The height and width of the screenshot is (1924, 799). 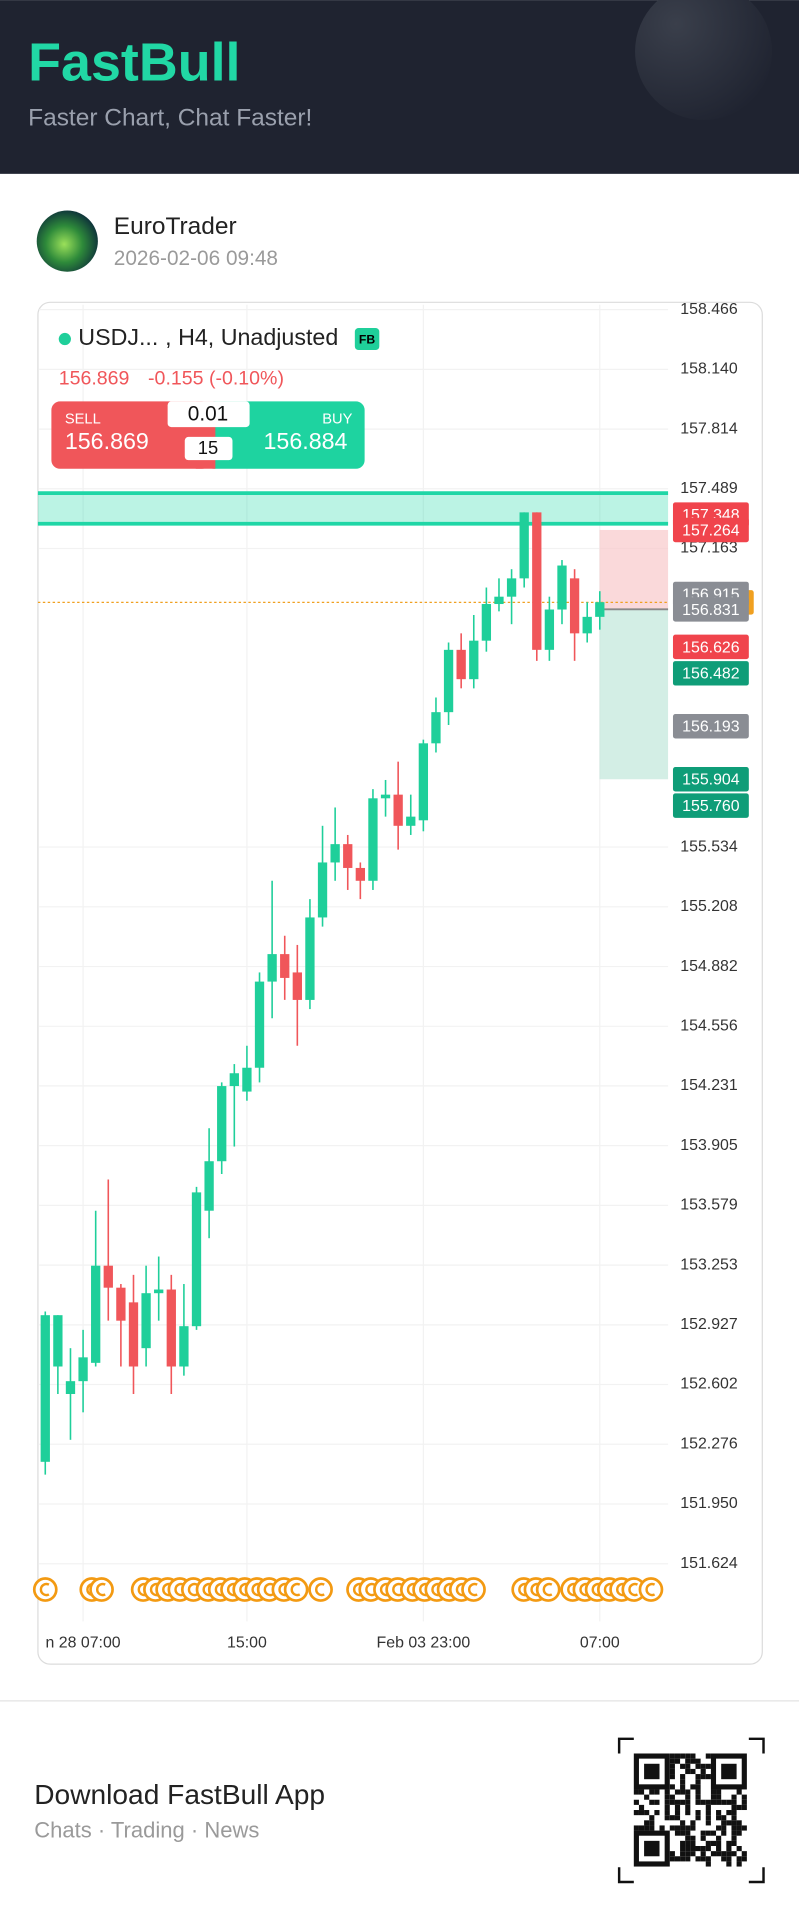 I want to click on price-badge-label: 156.831, so click(x=711, y=610).